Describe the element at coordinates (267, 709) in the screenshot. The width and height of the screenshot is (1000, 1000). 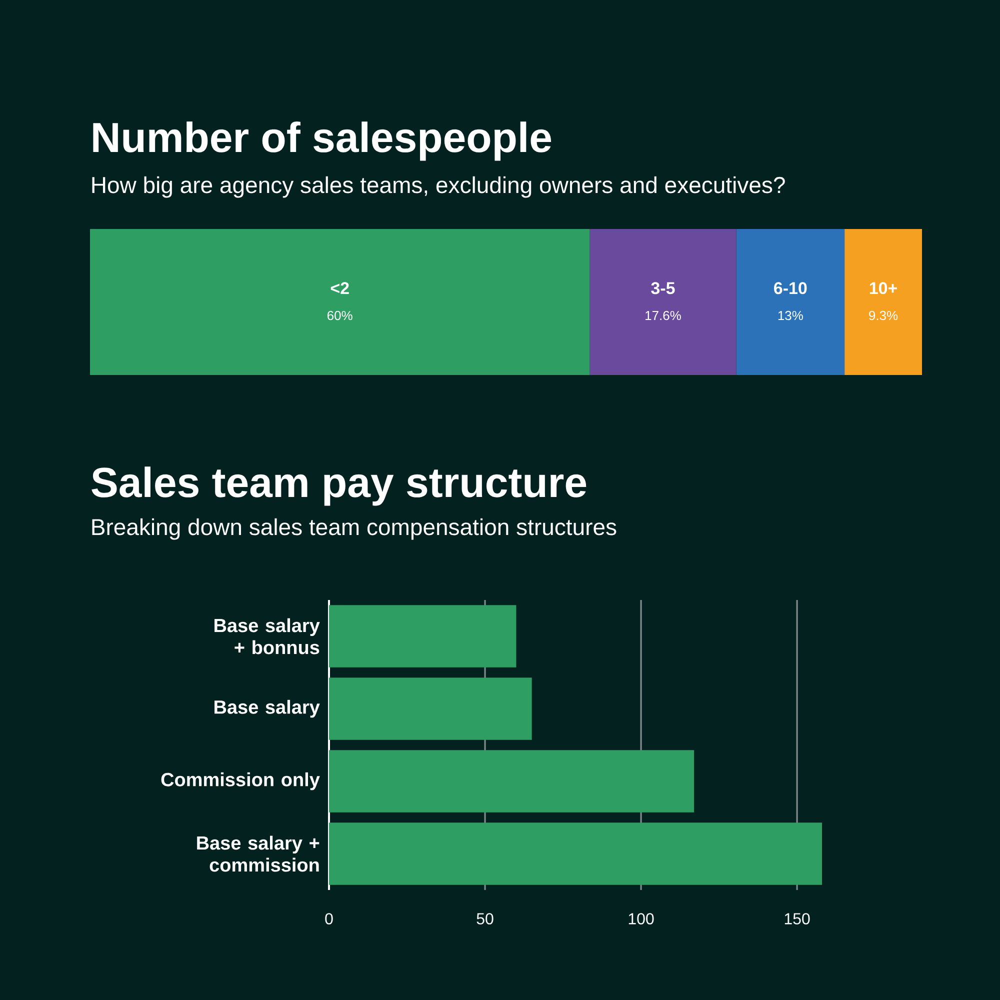
I see `y-tick-label: Base salary` at that location.